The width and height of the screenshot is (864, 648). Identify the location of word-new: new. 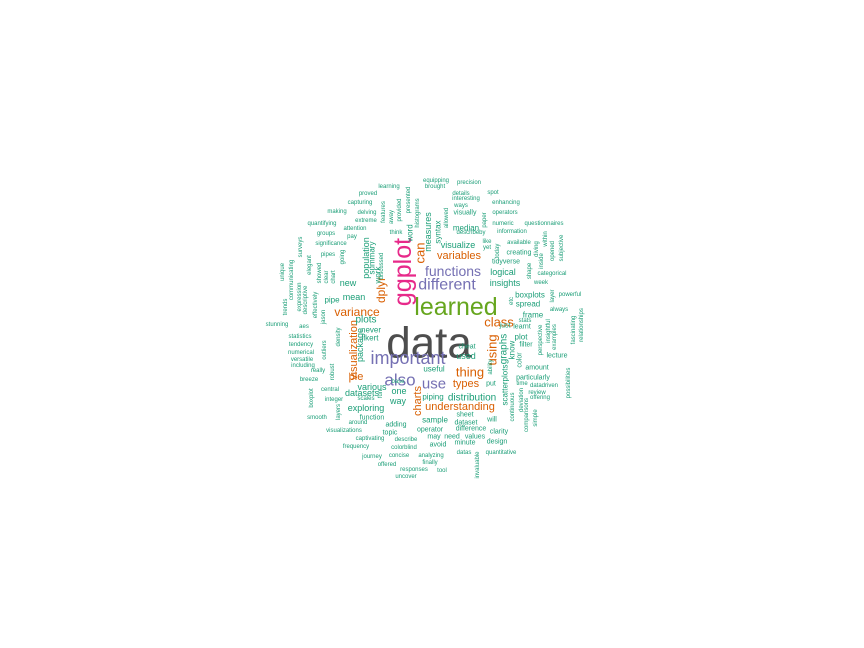
(348, 283).